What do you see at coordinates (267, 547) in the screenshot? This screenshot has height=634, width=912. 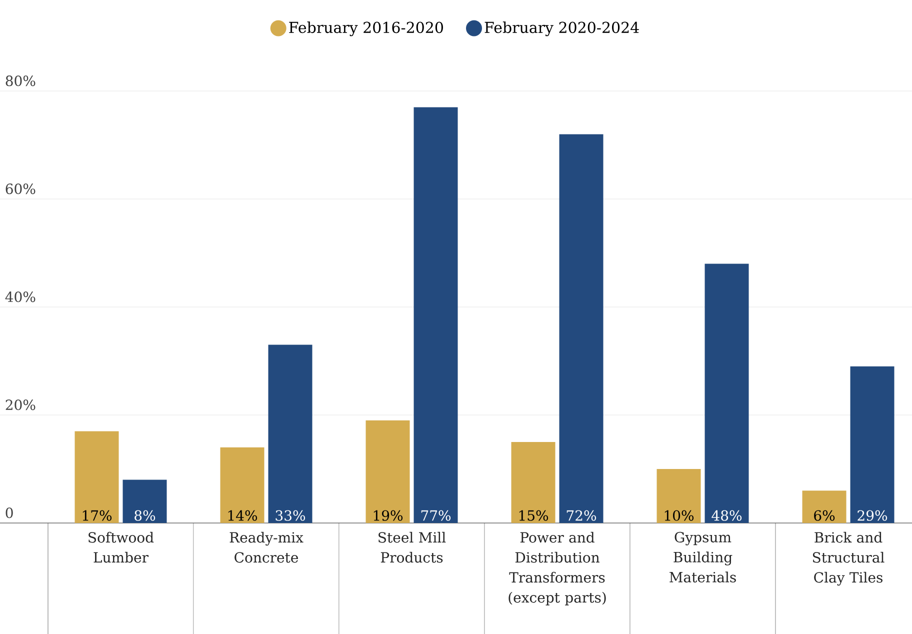 I see `x-tick-label: Ready-mix Concrete` at bounding box center [267, 547].